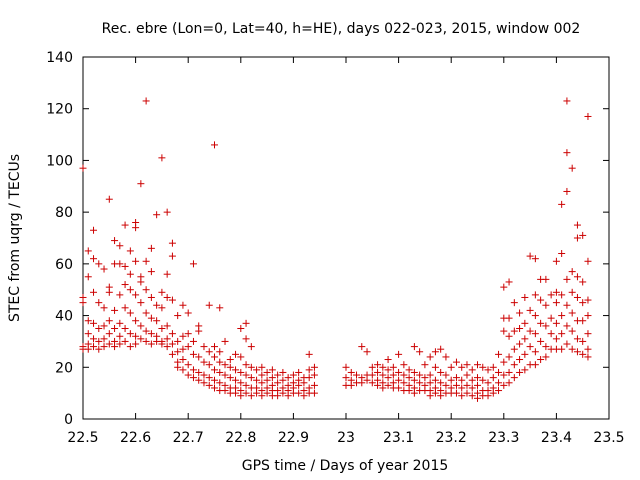 The height and width of the screenshot is (480, 640). I want to click on x-tick-label: 23.1, so click(398, 438).